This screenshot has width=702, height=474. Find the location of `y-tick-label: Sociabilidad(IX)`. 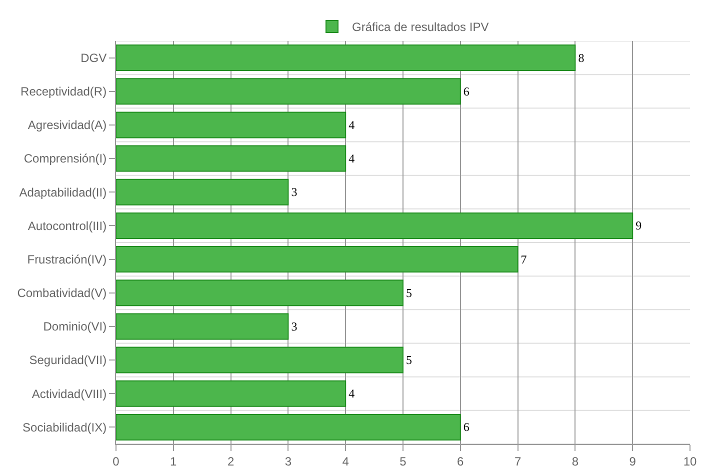

y-tick-label: Sociabilidad(IX) is located at coordinates (64, 427).